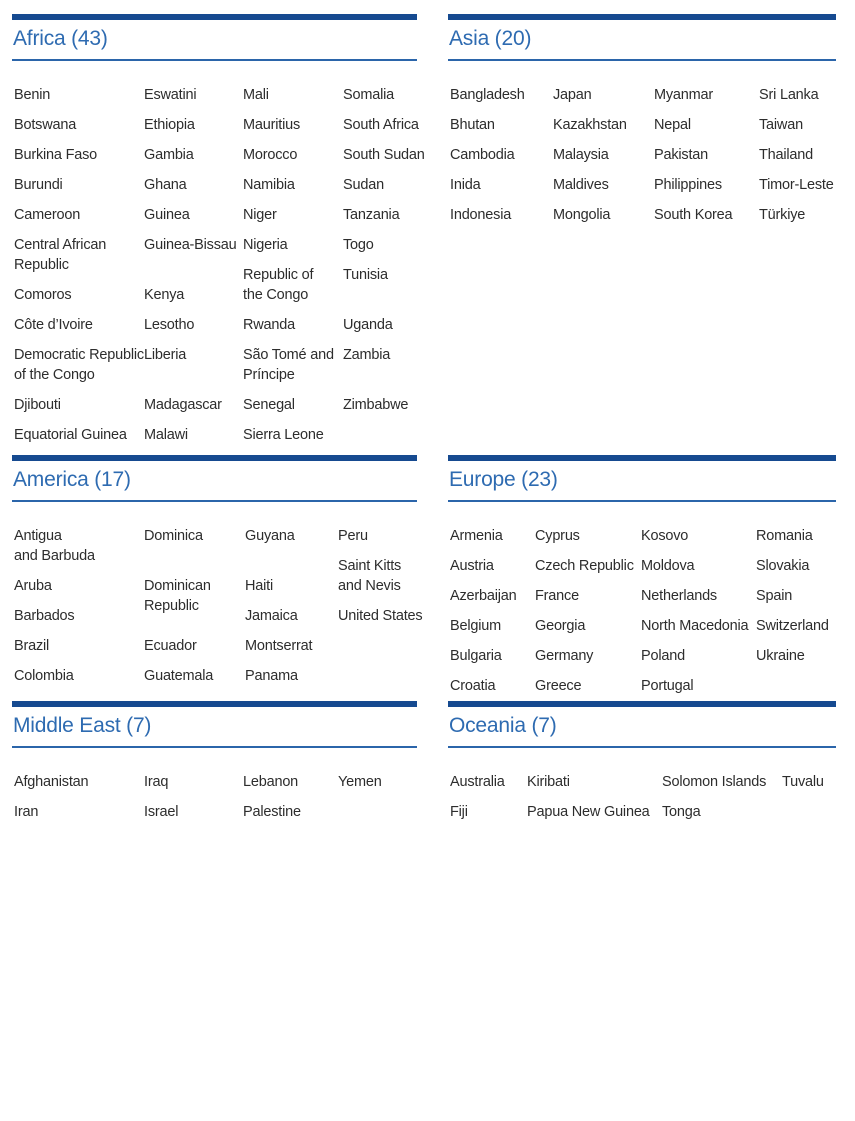 This screenshot has height=1121, width=855. What do you see at coordinates (60, 38) in the screenshot?
I see `section-title-africa: Africa (43)` at bounding box center [60, 38].